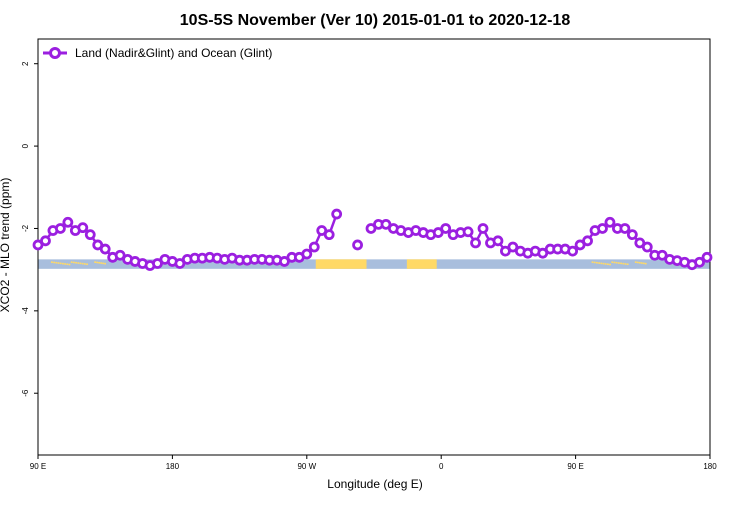 This screenshot has height=505, width=750. I want to click on y-tick-label: -2, so click(25, 228).